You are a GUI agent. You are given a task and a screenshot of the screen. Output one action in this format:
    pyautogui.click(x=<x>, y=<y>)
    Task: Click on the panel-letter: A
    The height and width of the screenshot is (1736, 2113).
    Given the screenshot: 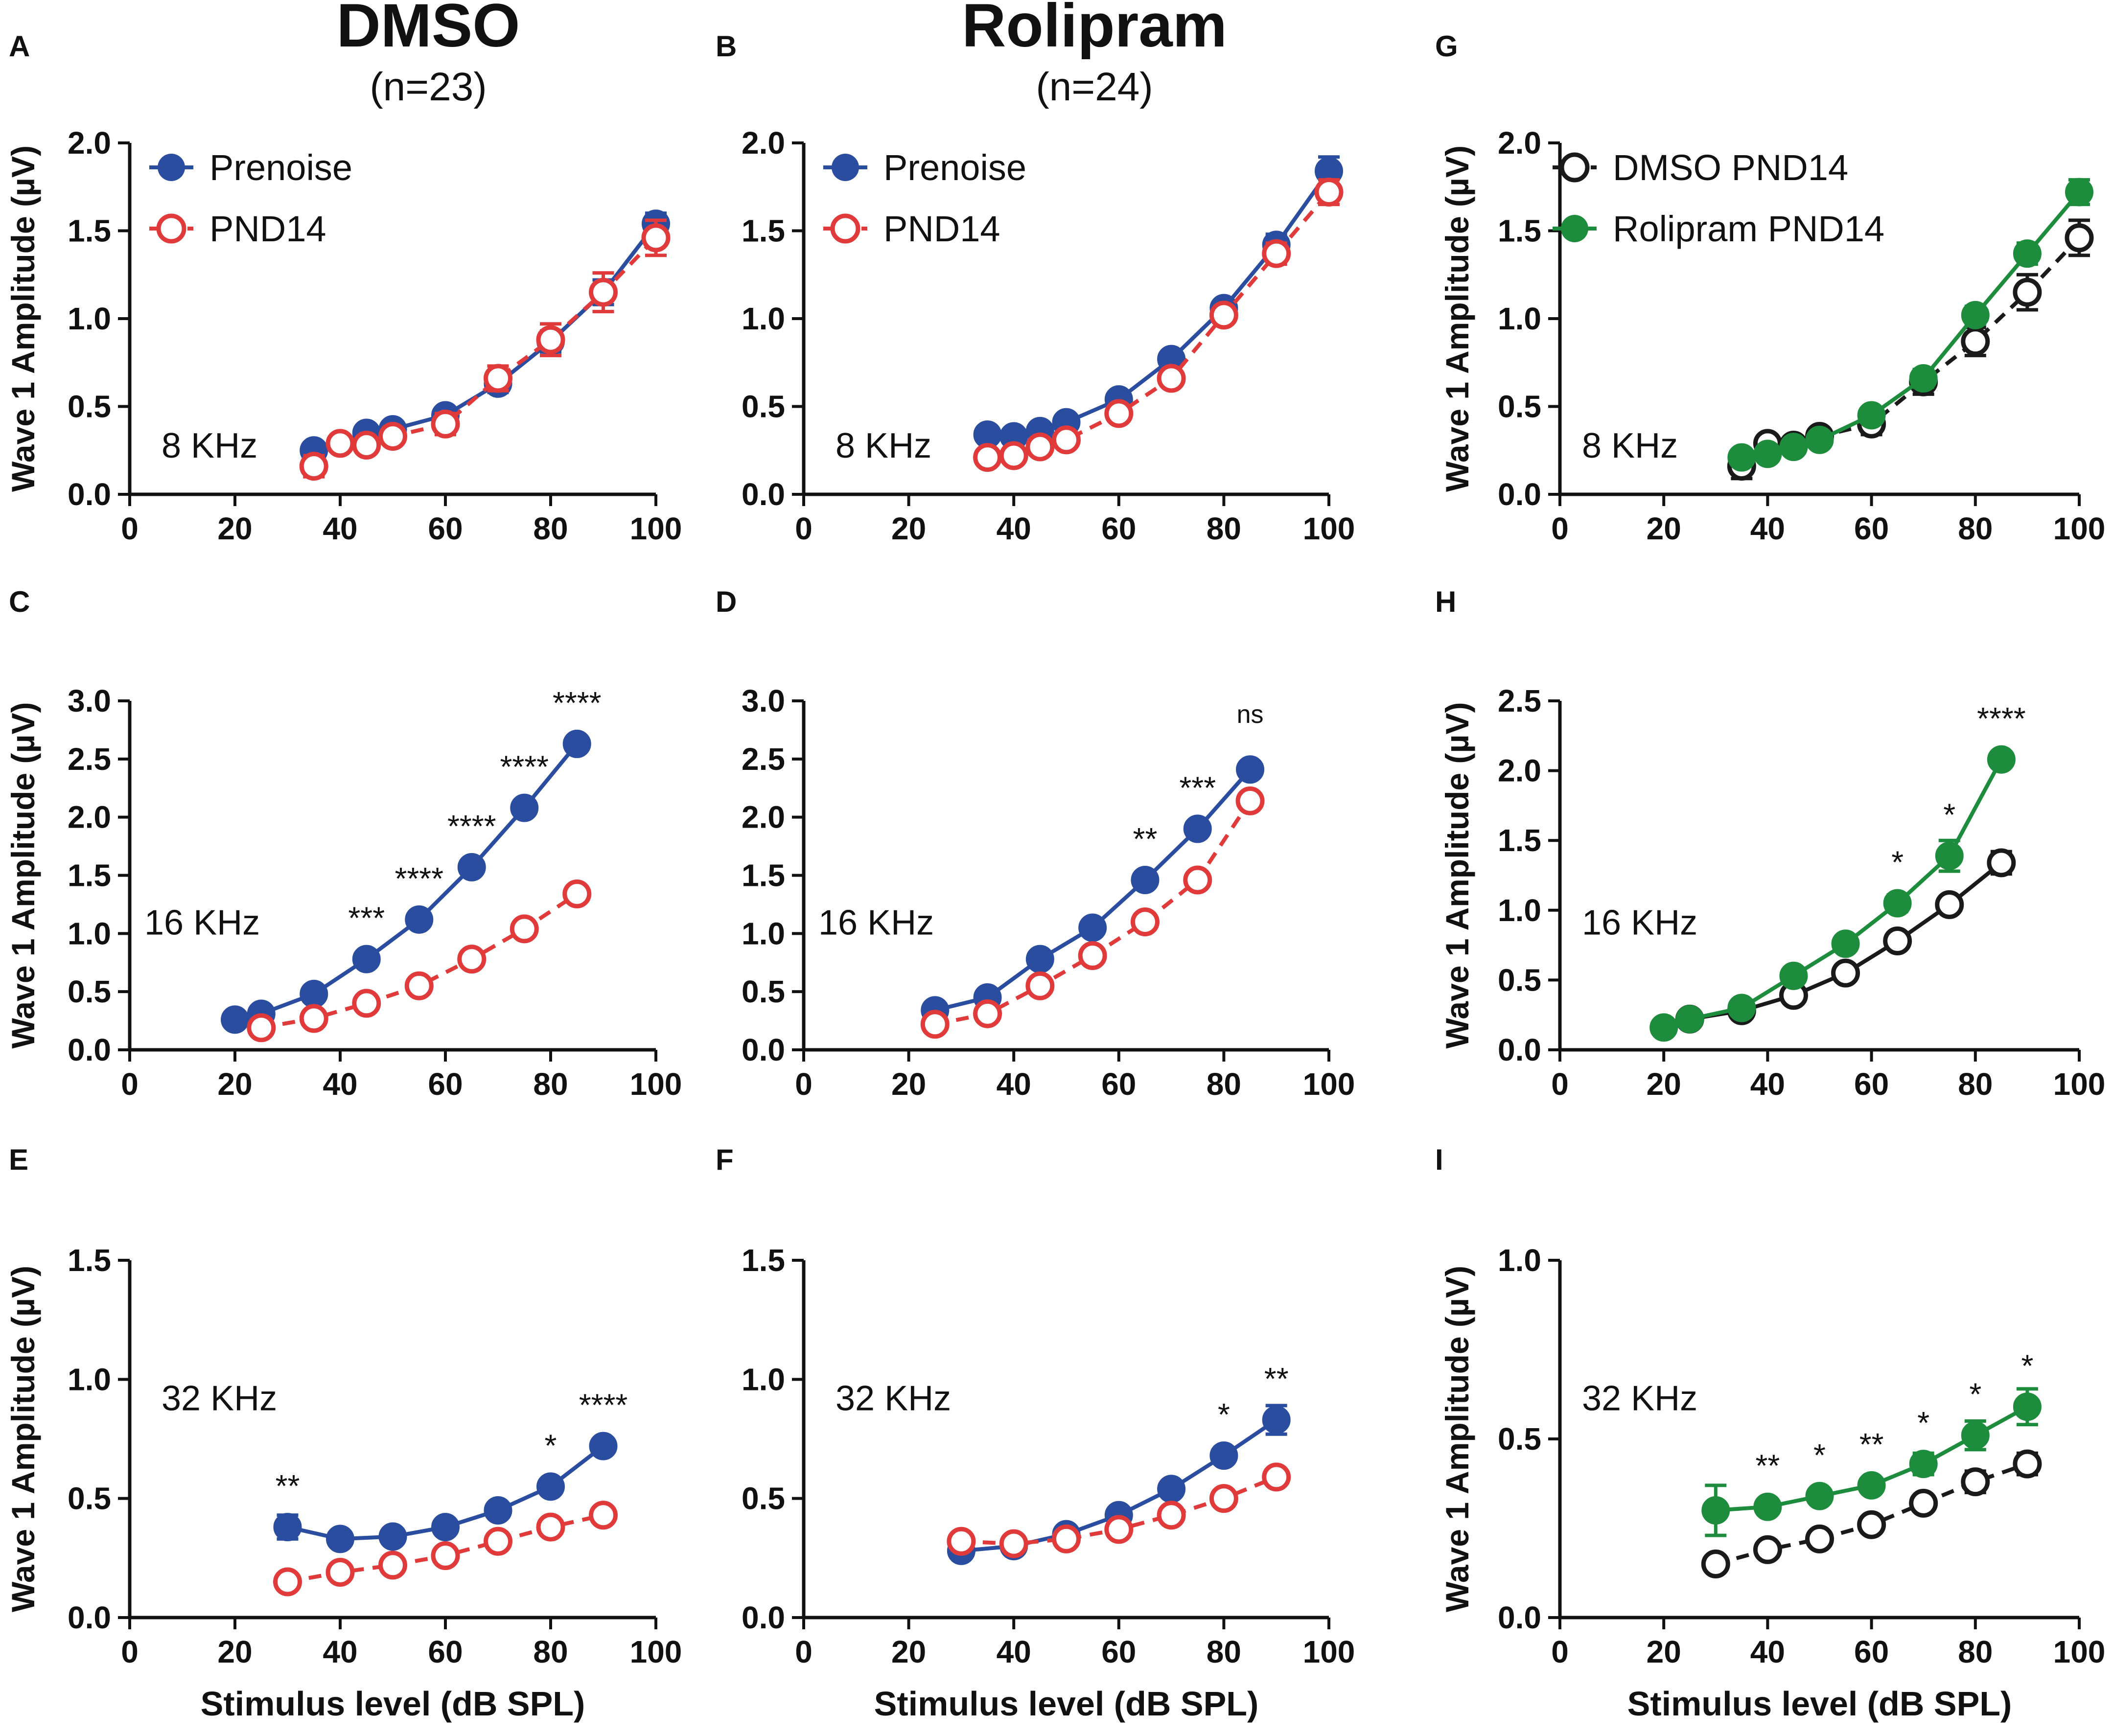 What is the action you would take?
    pyautogui.click(x=19, y=46)
    